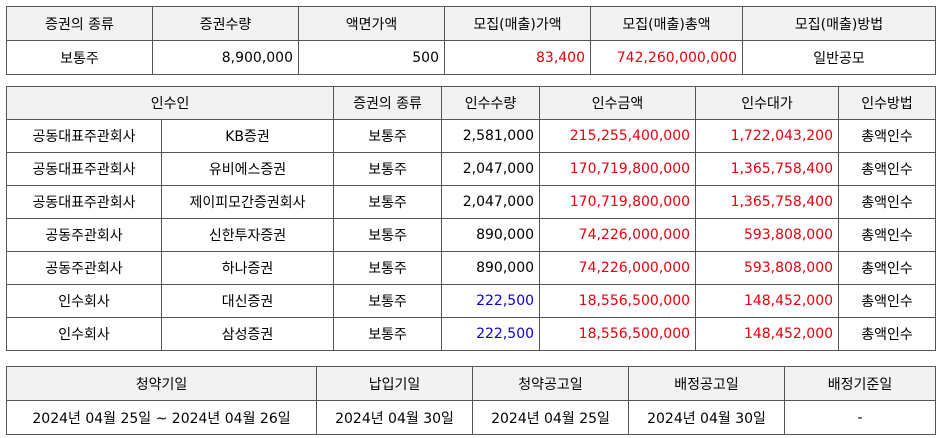 Image resolution: width=939 pixels, height=438 pixels. Describe the element at coordinates (248, 136) in the screenshot. I see `underwriter-name: KB증권` at that location.